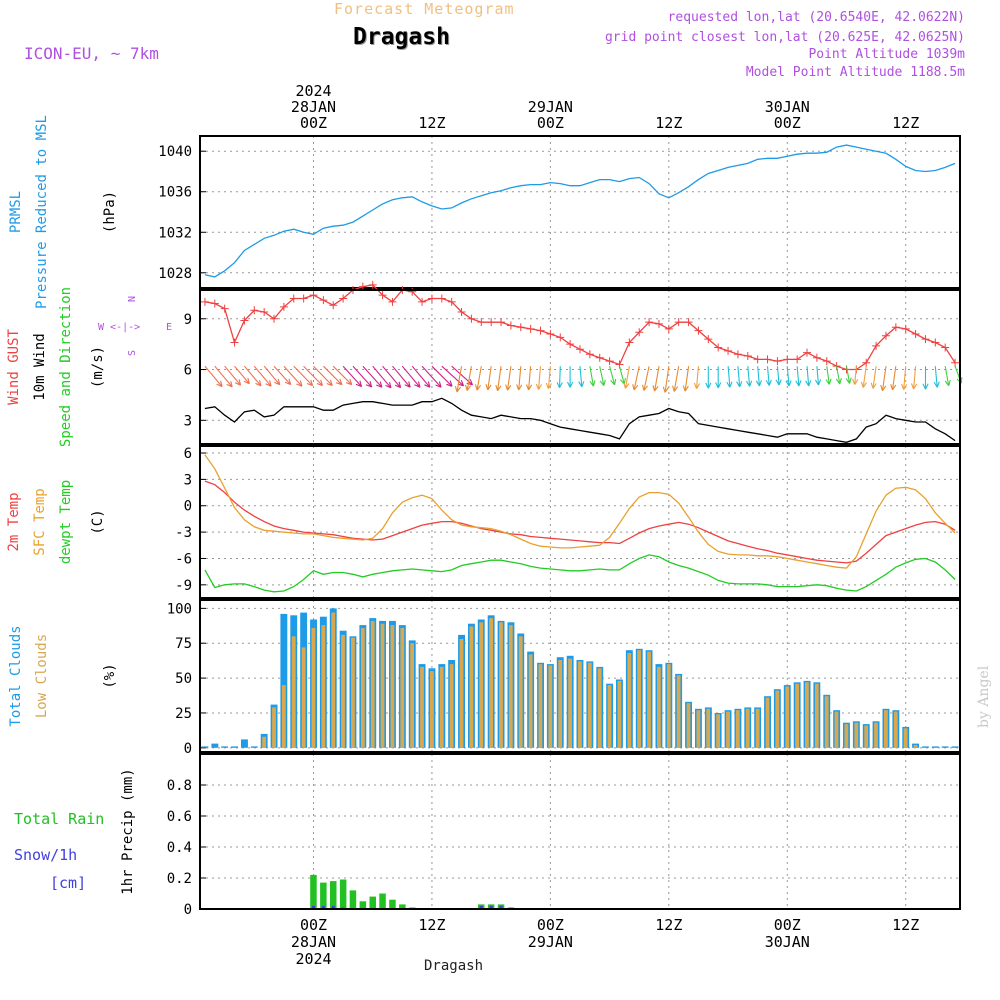 The height and width of the screenshot is (1000, 1000). What do you see at coordinates (14, 367) in the screenshot?
I see `y-axis-label: Wind GUST` at bounding box center [14, 367].